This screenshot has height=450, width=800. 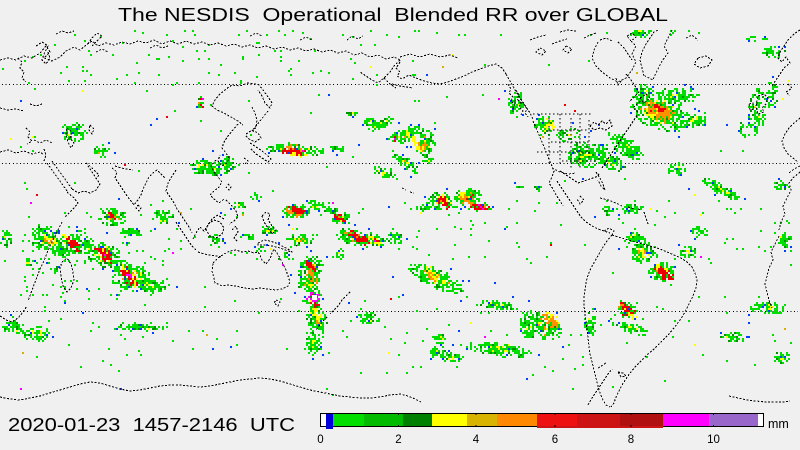 What do you see at coordinates (320, 440) in the screenshot?
I see `svg-text: 0` at bounding box center [320, 440].